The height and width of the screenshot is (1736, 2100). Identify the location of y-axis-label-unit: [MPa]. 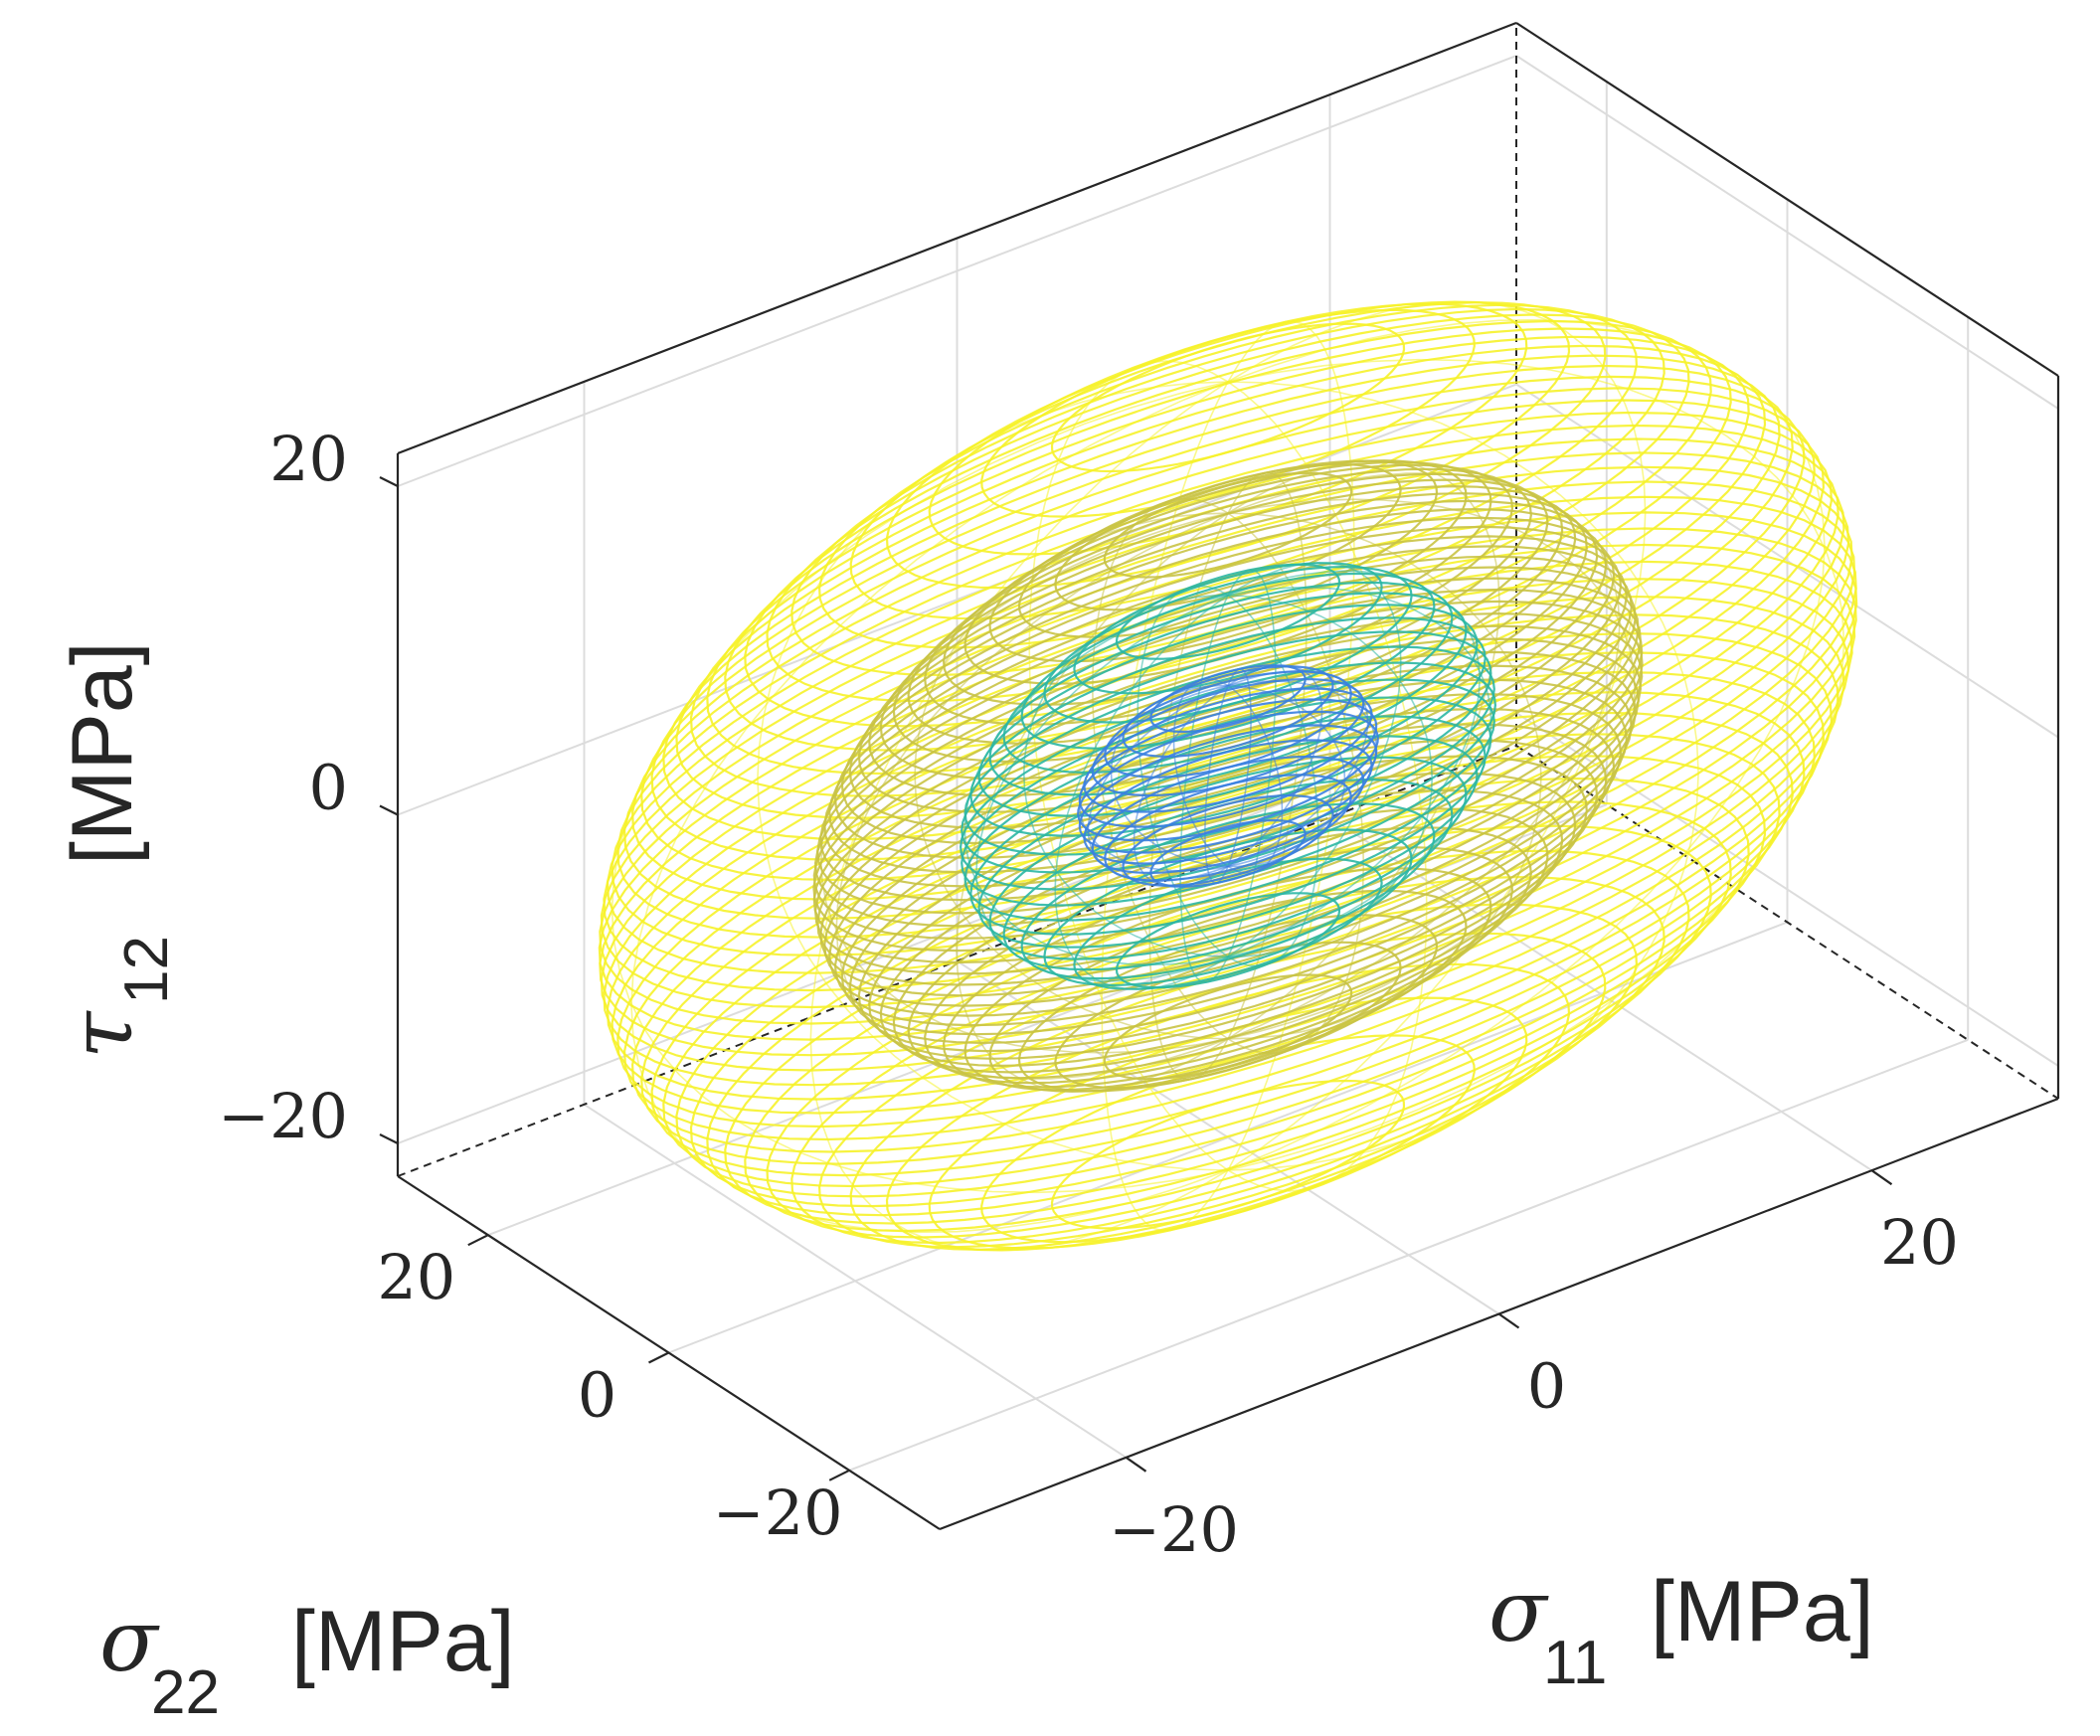
(403, 1642).